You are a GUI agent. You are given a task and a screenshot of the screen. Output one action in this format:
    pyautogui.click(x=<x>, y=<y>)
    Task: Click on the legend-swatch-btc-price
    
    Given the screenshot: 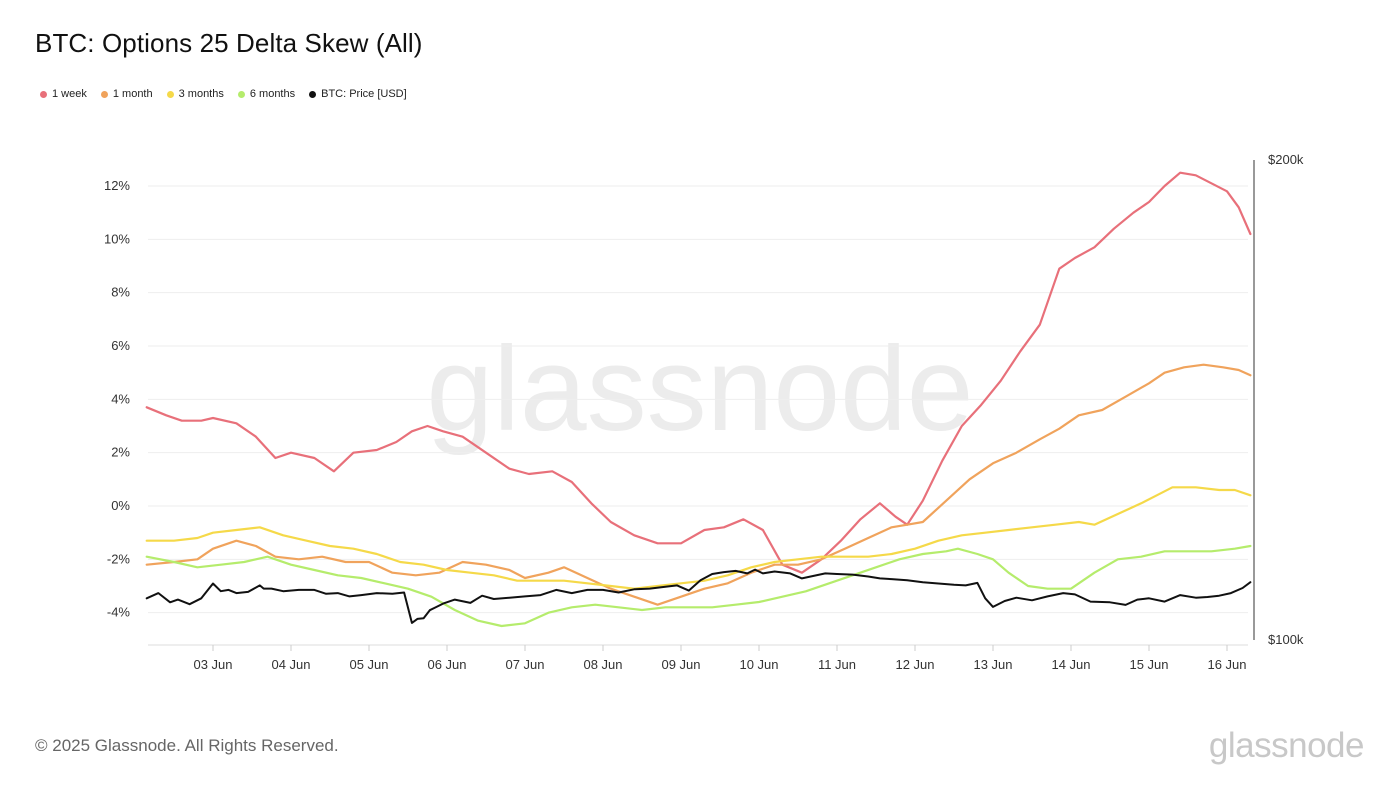 What is the action you would take?
    pyautogui.click(x=313, y=94)
    